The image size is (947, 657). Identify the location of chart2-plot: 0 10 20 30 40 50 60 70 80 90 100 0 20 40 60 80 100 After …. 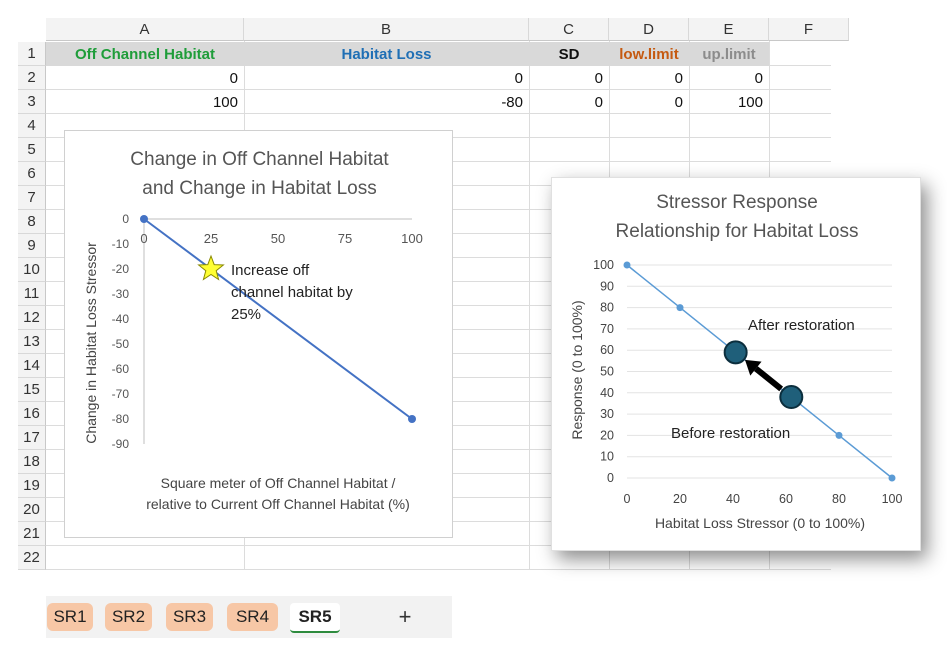
(736, 394).